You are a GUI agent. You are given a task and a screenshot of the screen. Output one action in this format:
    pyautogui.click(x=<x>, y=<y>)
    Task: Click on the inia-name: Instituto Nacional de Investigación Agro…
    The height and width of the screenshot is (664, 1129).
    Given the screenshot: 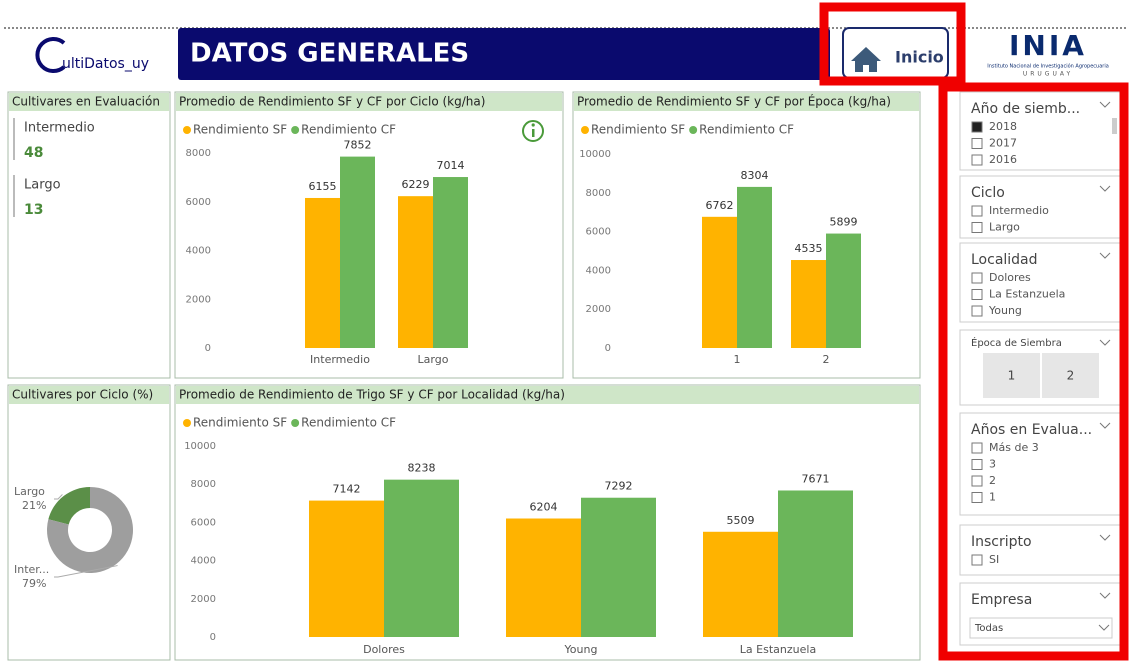 What is the action you would take?
    pyautogui.click(x=1048, y=66)
    